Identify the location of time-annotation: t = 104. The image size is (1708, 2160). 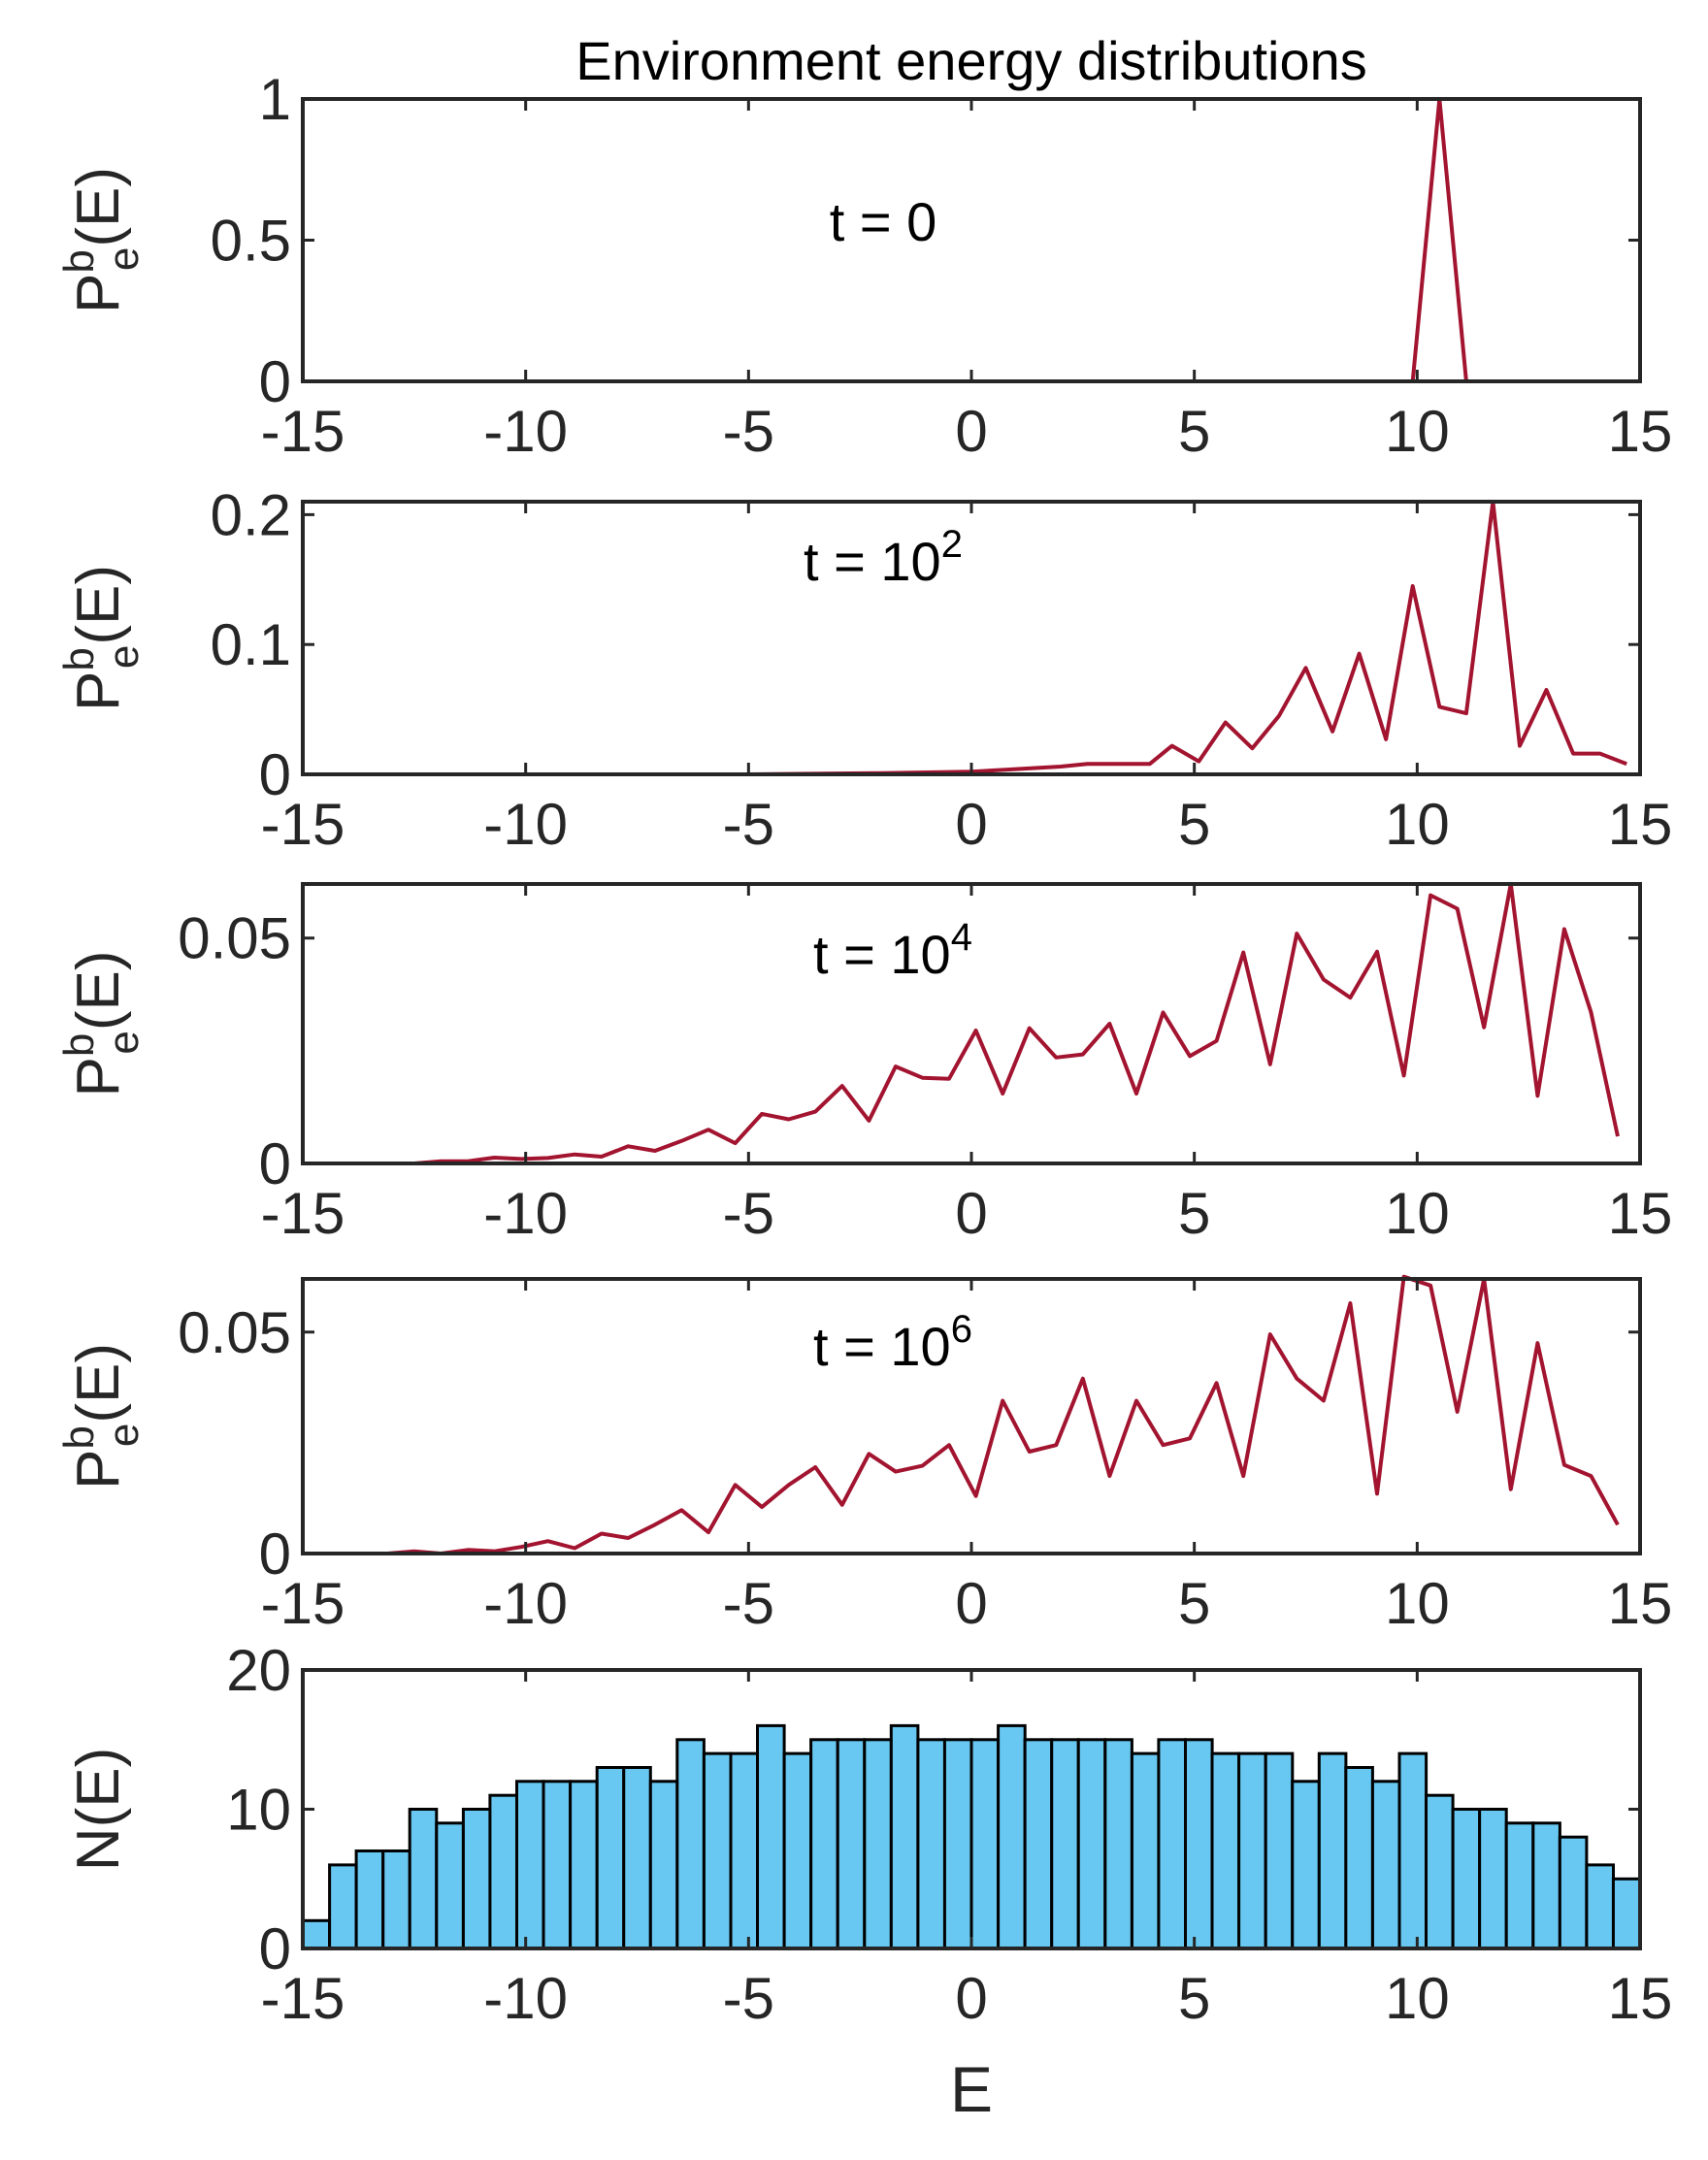
(892, 950).